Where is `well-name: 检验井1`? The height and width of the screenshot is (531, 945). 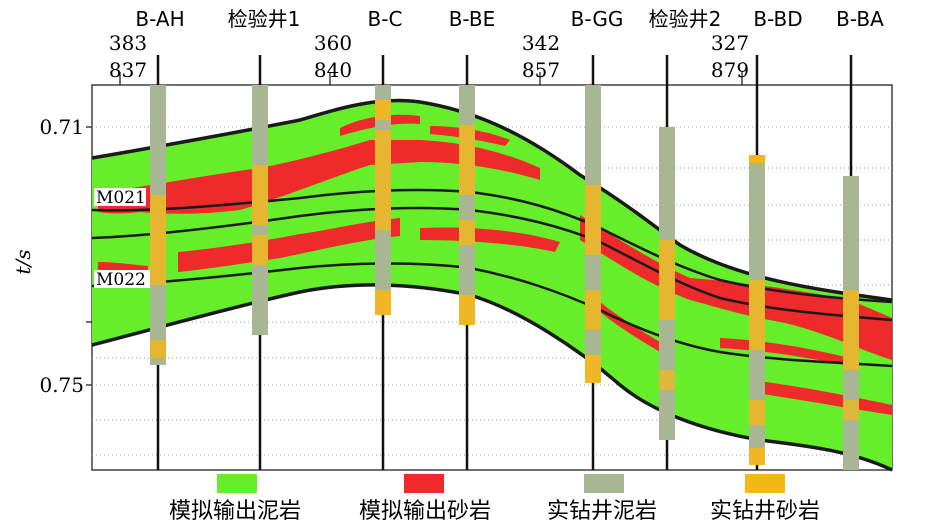
well-name: 检验井1 is located at coordinates (264, 19).